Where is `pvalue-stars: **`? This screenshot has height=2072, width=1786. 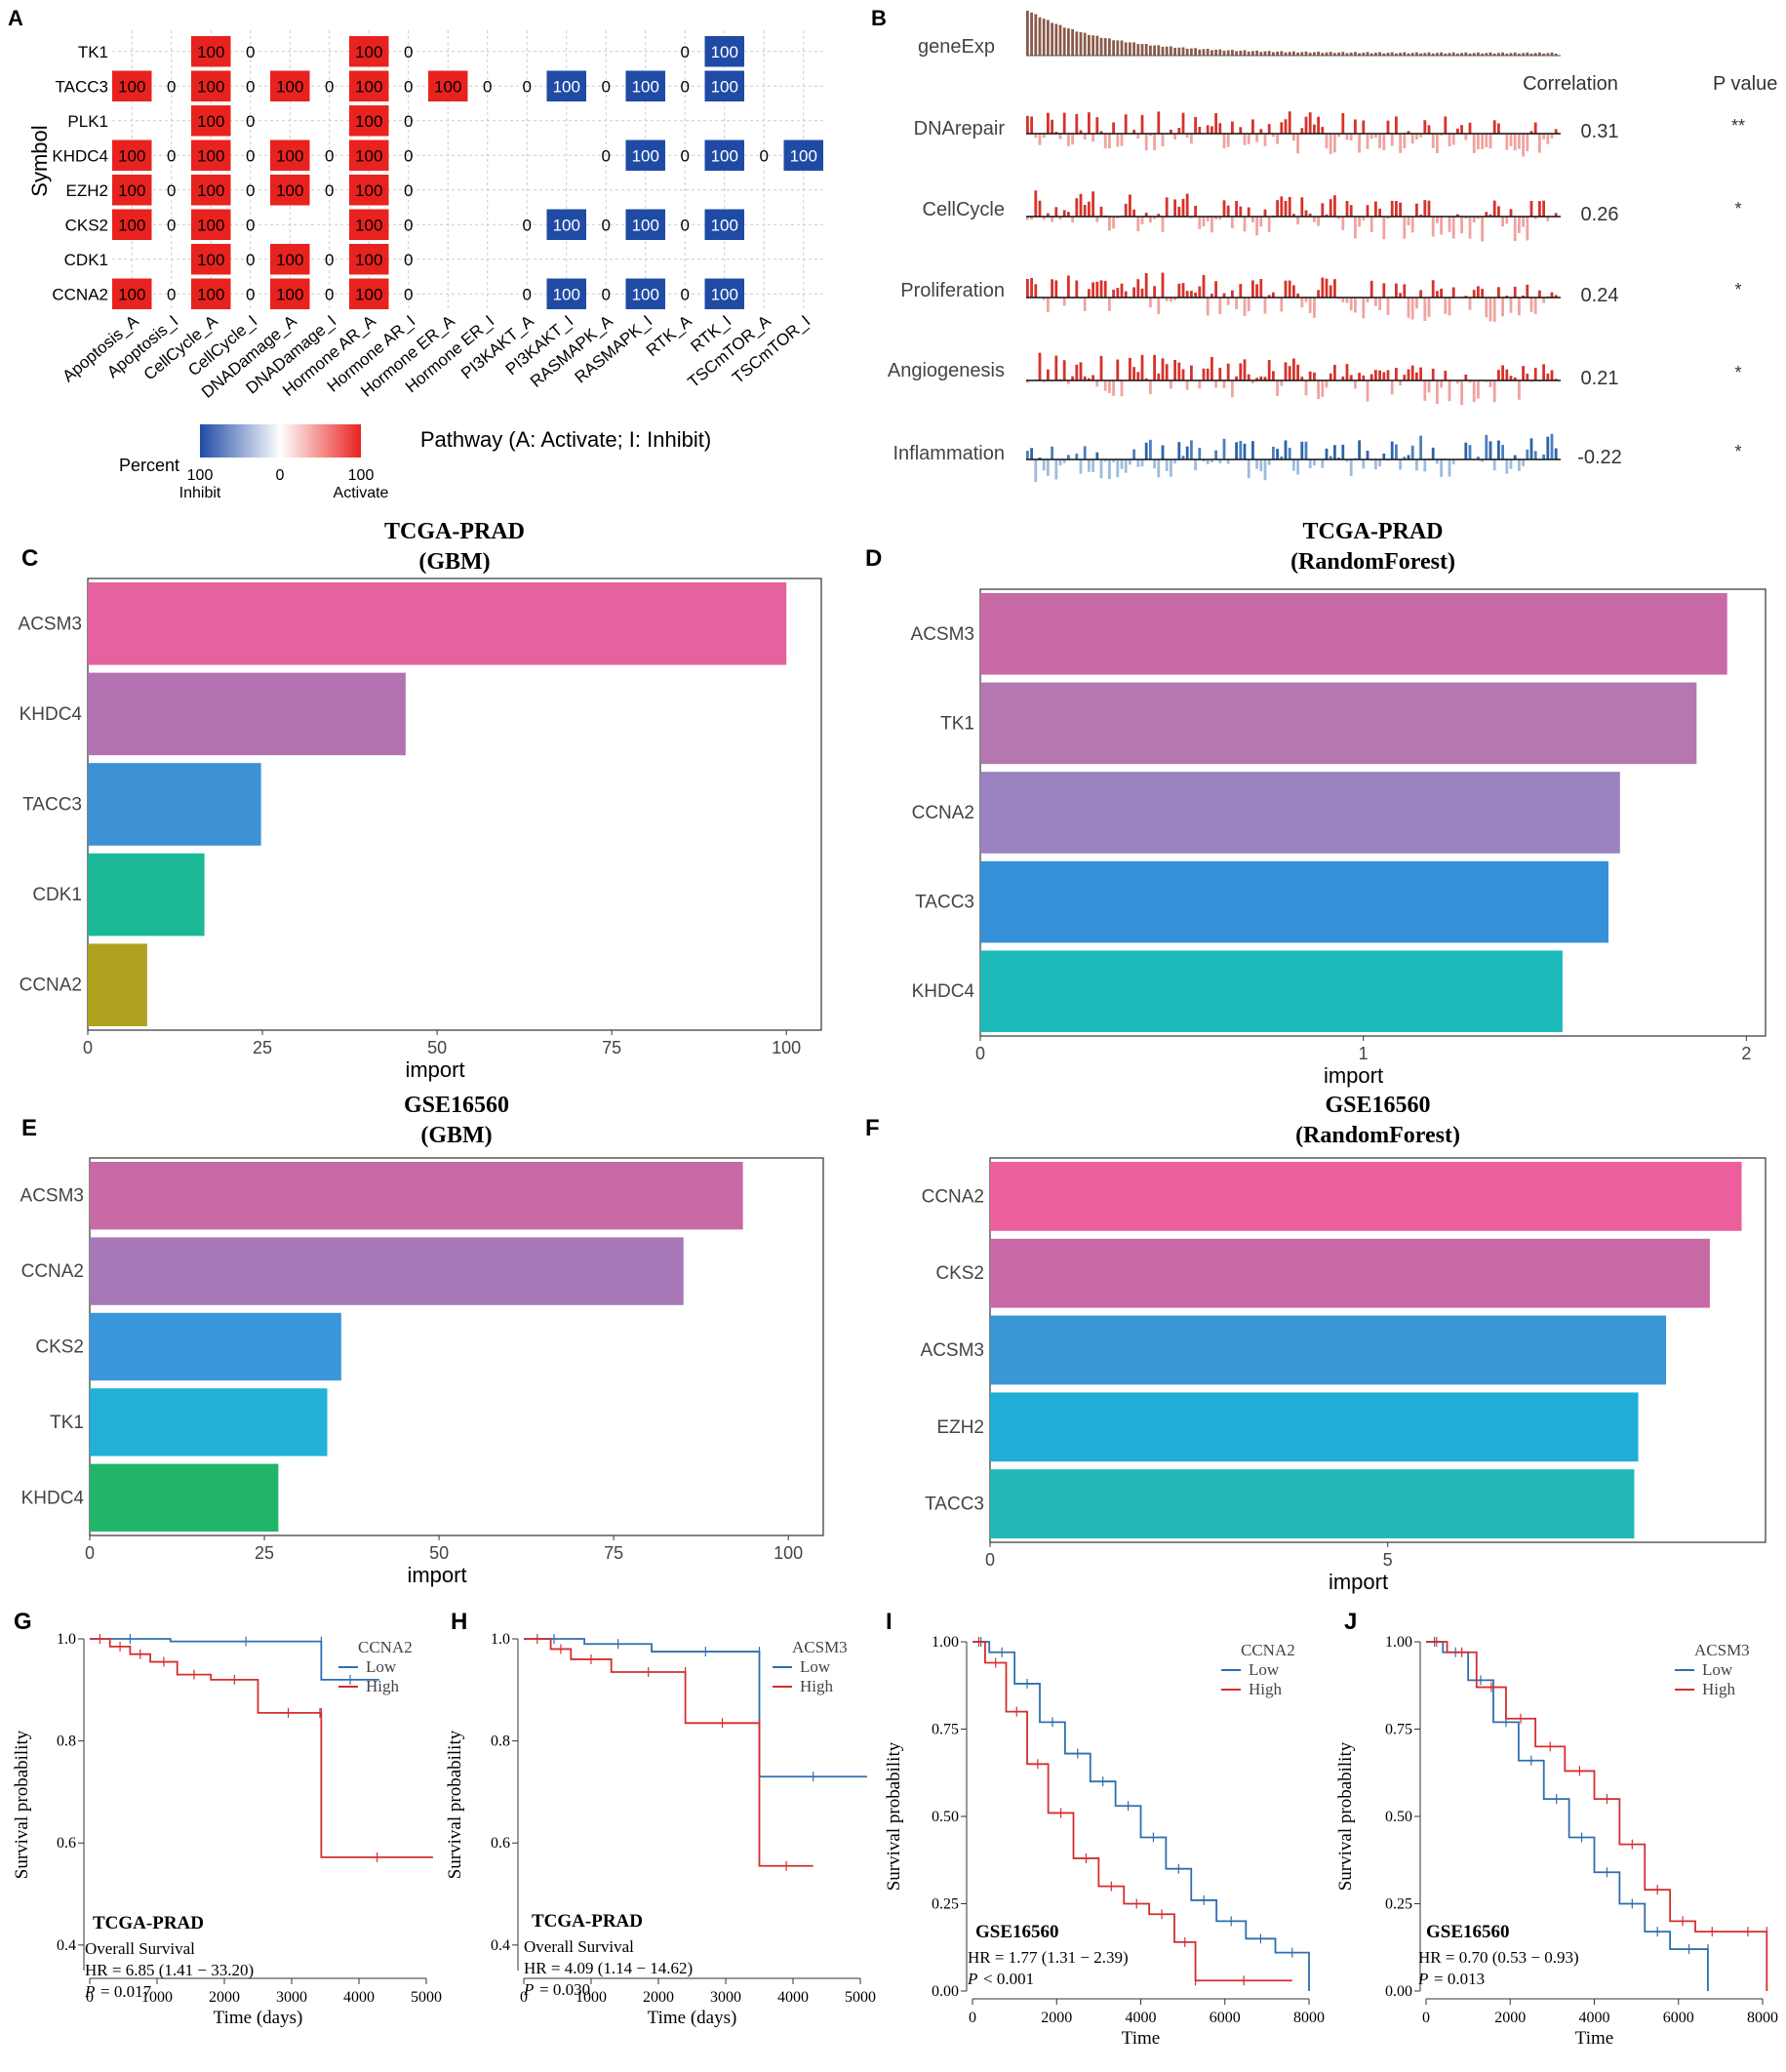 pvalue-stars: ** is located at coordinates (1738, 126).